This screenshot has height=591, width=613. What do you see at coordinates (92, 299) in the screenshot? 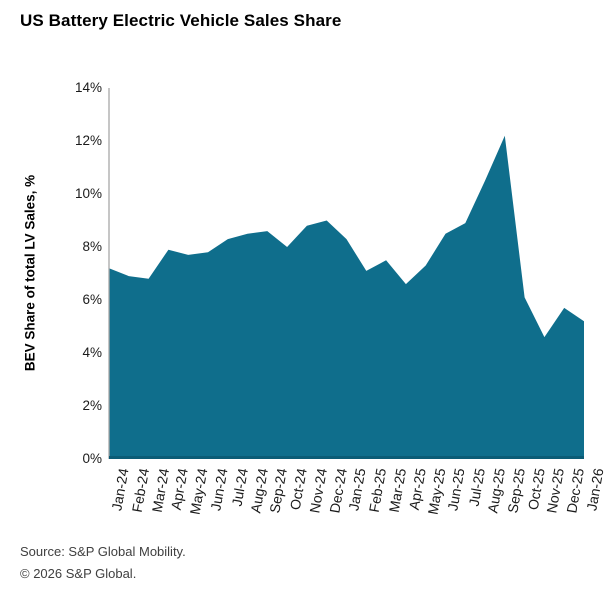
I see `y-tick-label: 6%` at bounding box center [92, 299].